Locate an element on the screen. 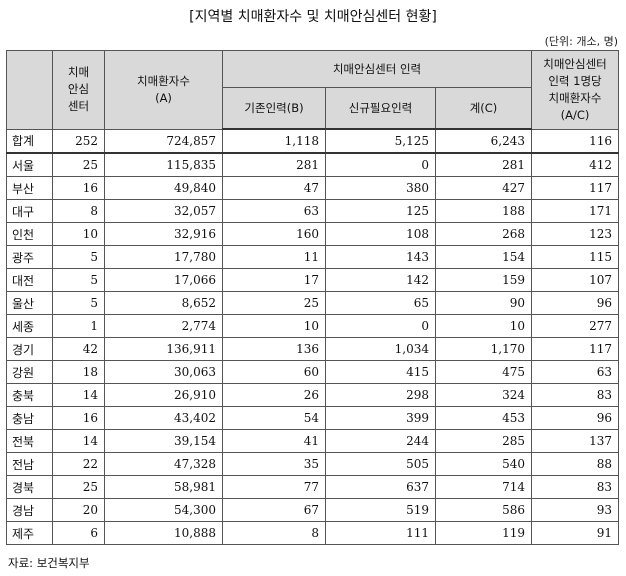 This screenshot has width=626, height=576. cell-per-staff: 91 is located at coordinates (575, 533).